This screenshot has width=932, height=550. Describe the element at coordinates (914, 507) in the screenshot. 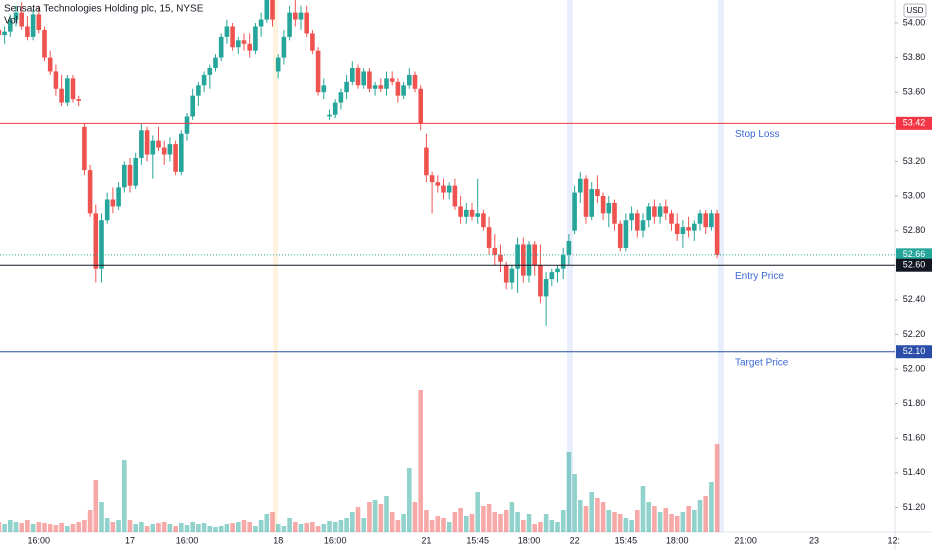

I see `y-tick-label: 51.20` at that location.